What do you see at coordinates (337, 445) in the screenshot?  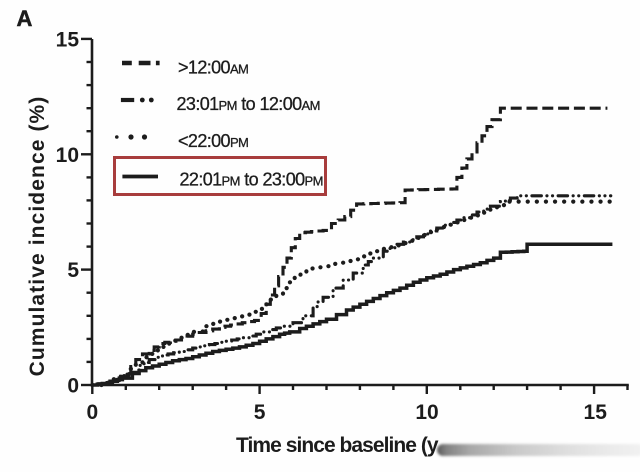 I see `svg-text: Time since baseline (y` at bounding box center [337, 445].